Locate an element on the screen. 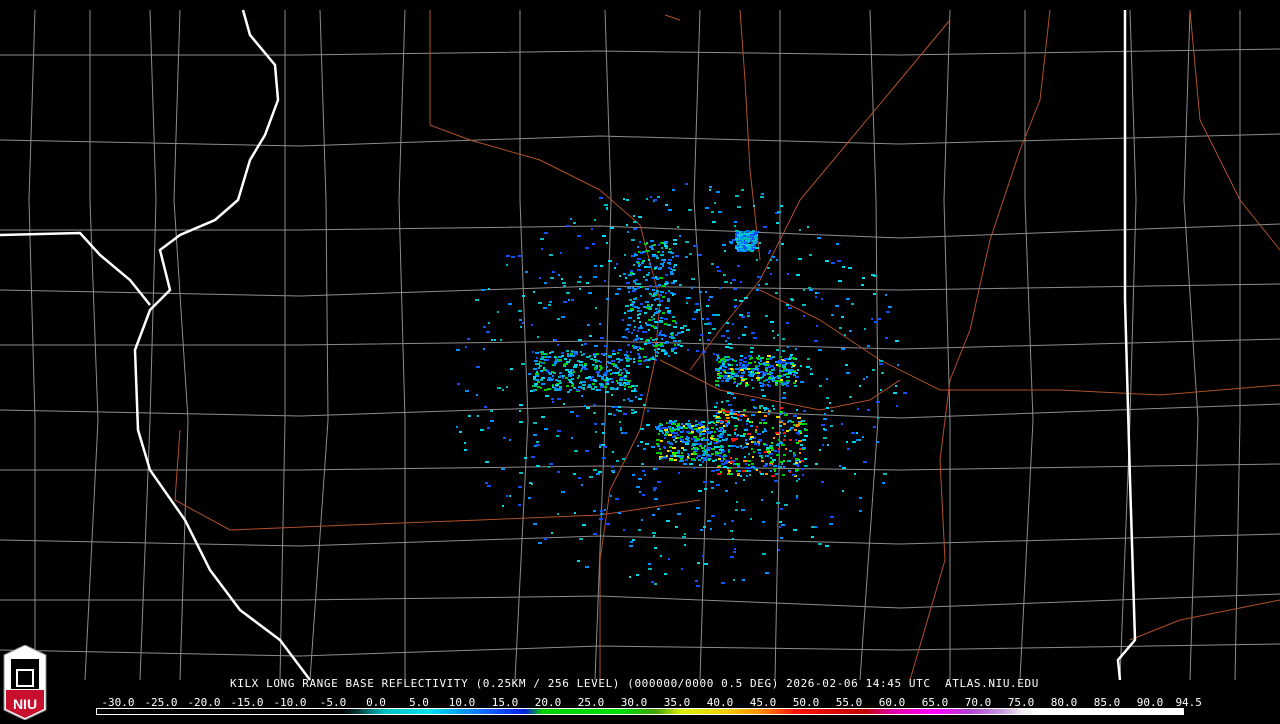 This screenshot has height=724, width=1280. legend-label: 90.0 is located at coordinates (1150, 702).